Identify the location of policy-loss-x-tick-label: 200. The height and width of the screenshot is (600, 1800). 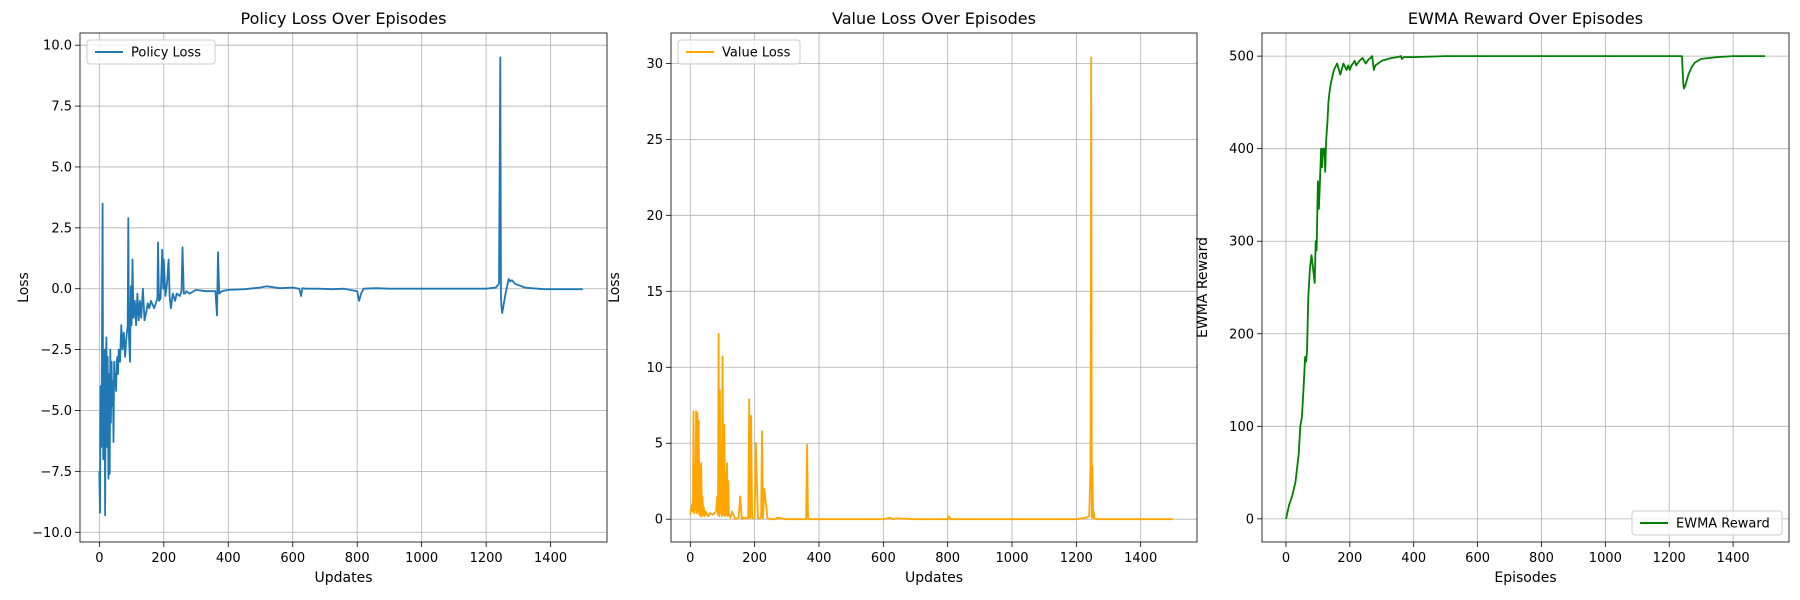
(163, 558).